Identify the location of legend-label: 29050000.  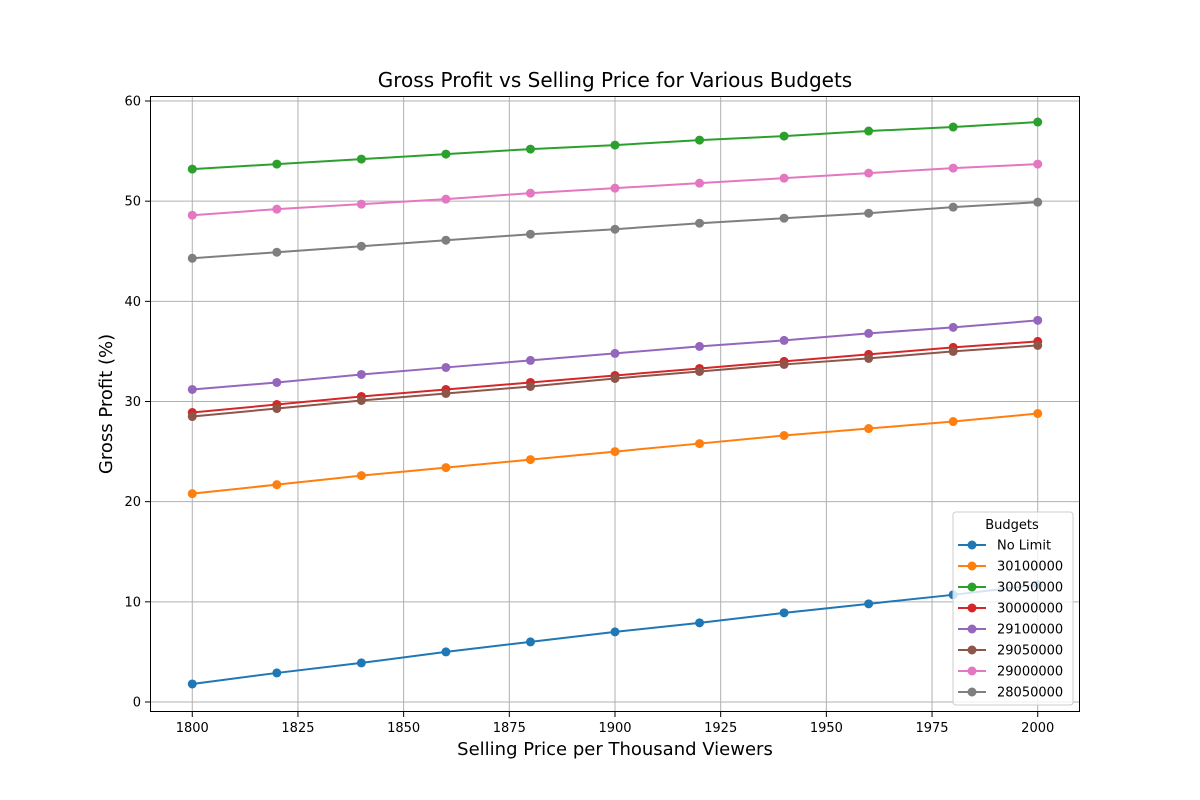
(1030, 651).